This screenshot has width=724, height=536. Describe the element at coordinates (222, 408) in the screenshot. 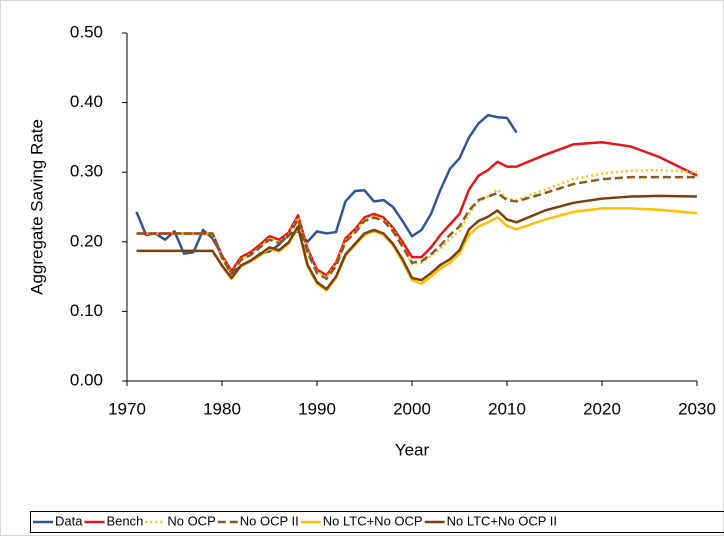

I see `x-tick-label: 1980` at that location.